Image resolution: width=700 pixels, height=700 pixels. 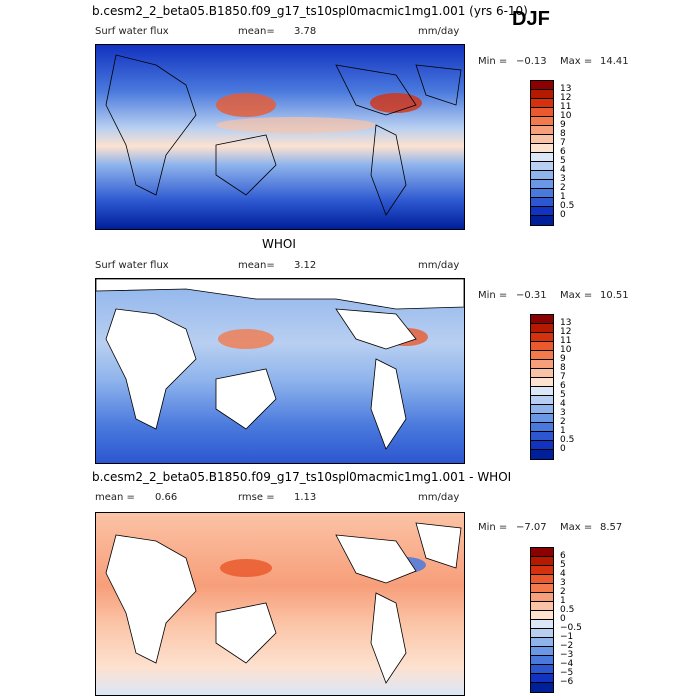 What do you see at coordinates (115, 497) in the screenshot?
I see `panel3-mean-label: mean =` at bounding box center [115, 497].